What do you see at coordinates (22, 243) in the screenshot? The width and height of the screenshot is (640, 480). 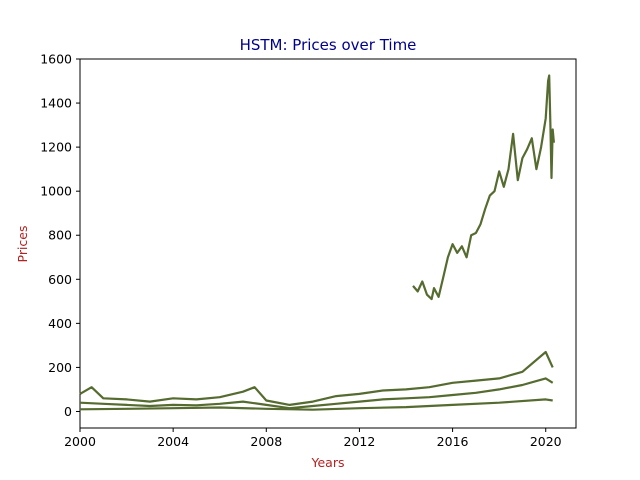 I see `y-axis-label: Prices` at bounding box center [22, 243].